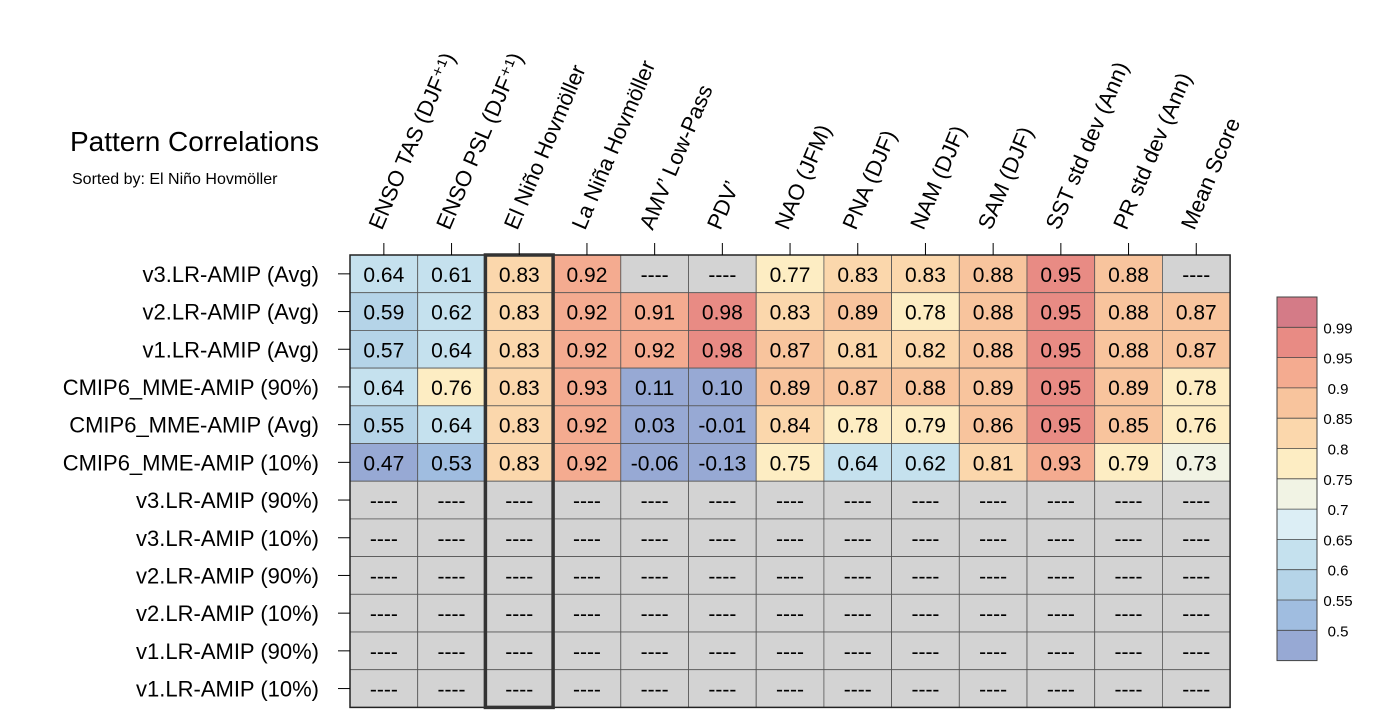 This screenshot has width=1383, height=726. I want to click on row-label: v2.LR-AMIP (Avg), so click(231, 312).